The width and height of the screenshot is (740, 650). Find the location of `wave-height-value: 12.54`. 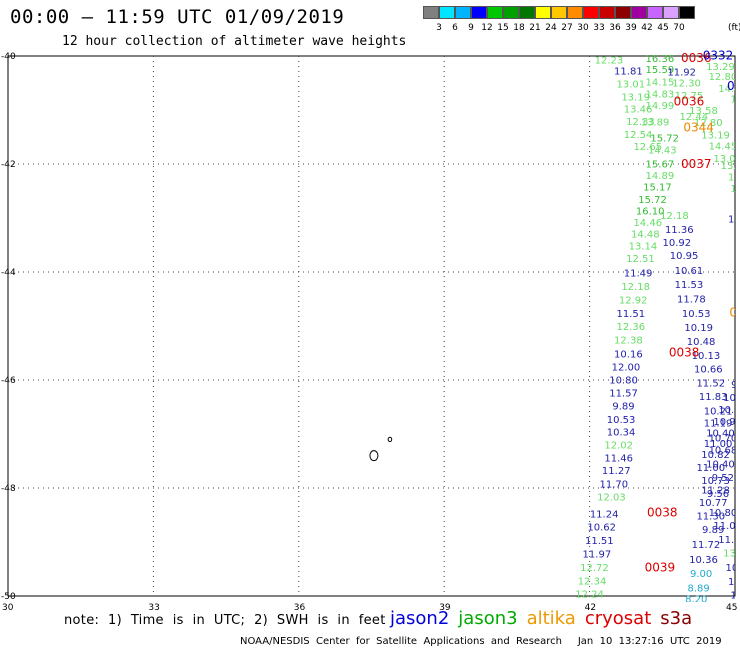

wave-height-value: 12.54 is located at coordinates (638, 135).